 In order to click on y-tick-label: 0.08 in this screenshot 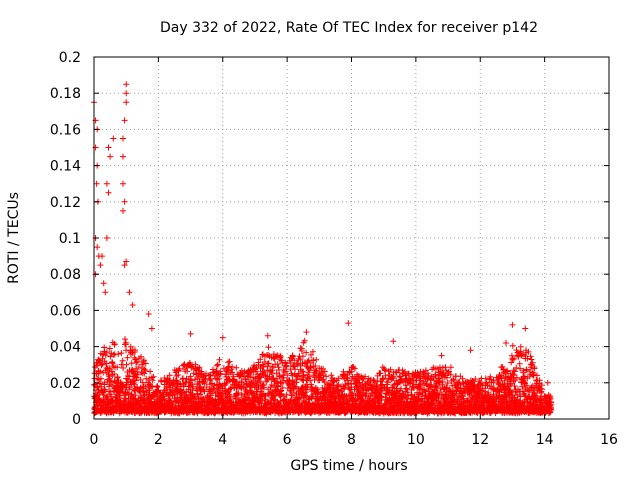, I will do `click(65, 275)`.